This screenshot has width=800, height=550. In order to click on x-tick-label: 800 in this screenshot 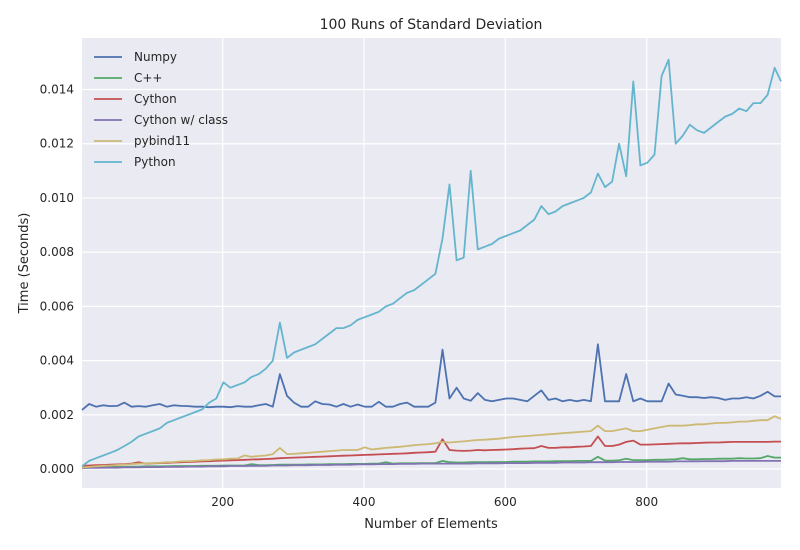, I will do `click(646, 502)`.